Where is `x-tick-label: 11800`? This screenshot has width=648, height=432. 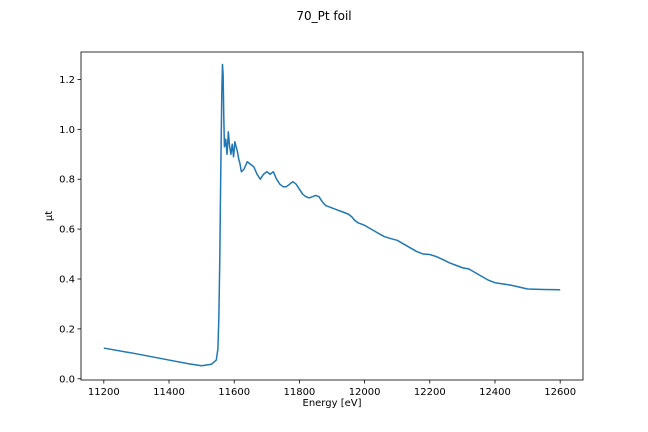
x-tick-label: 11800 is located at coordinates (299, 392).